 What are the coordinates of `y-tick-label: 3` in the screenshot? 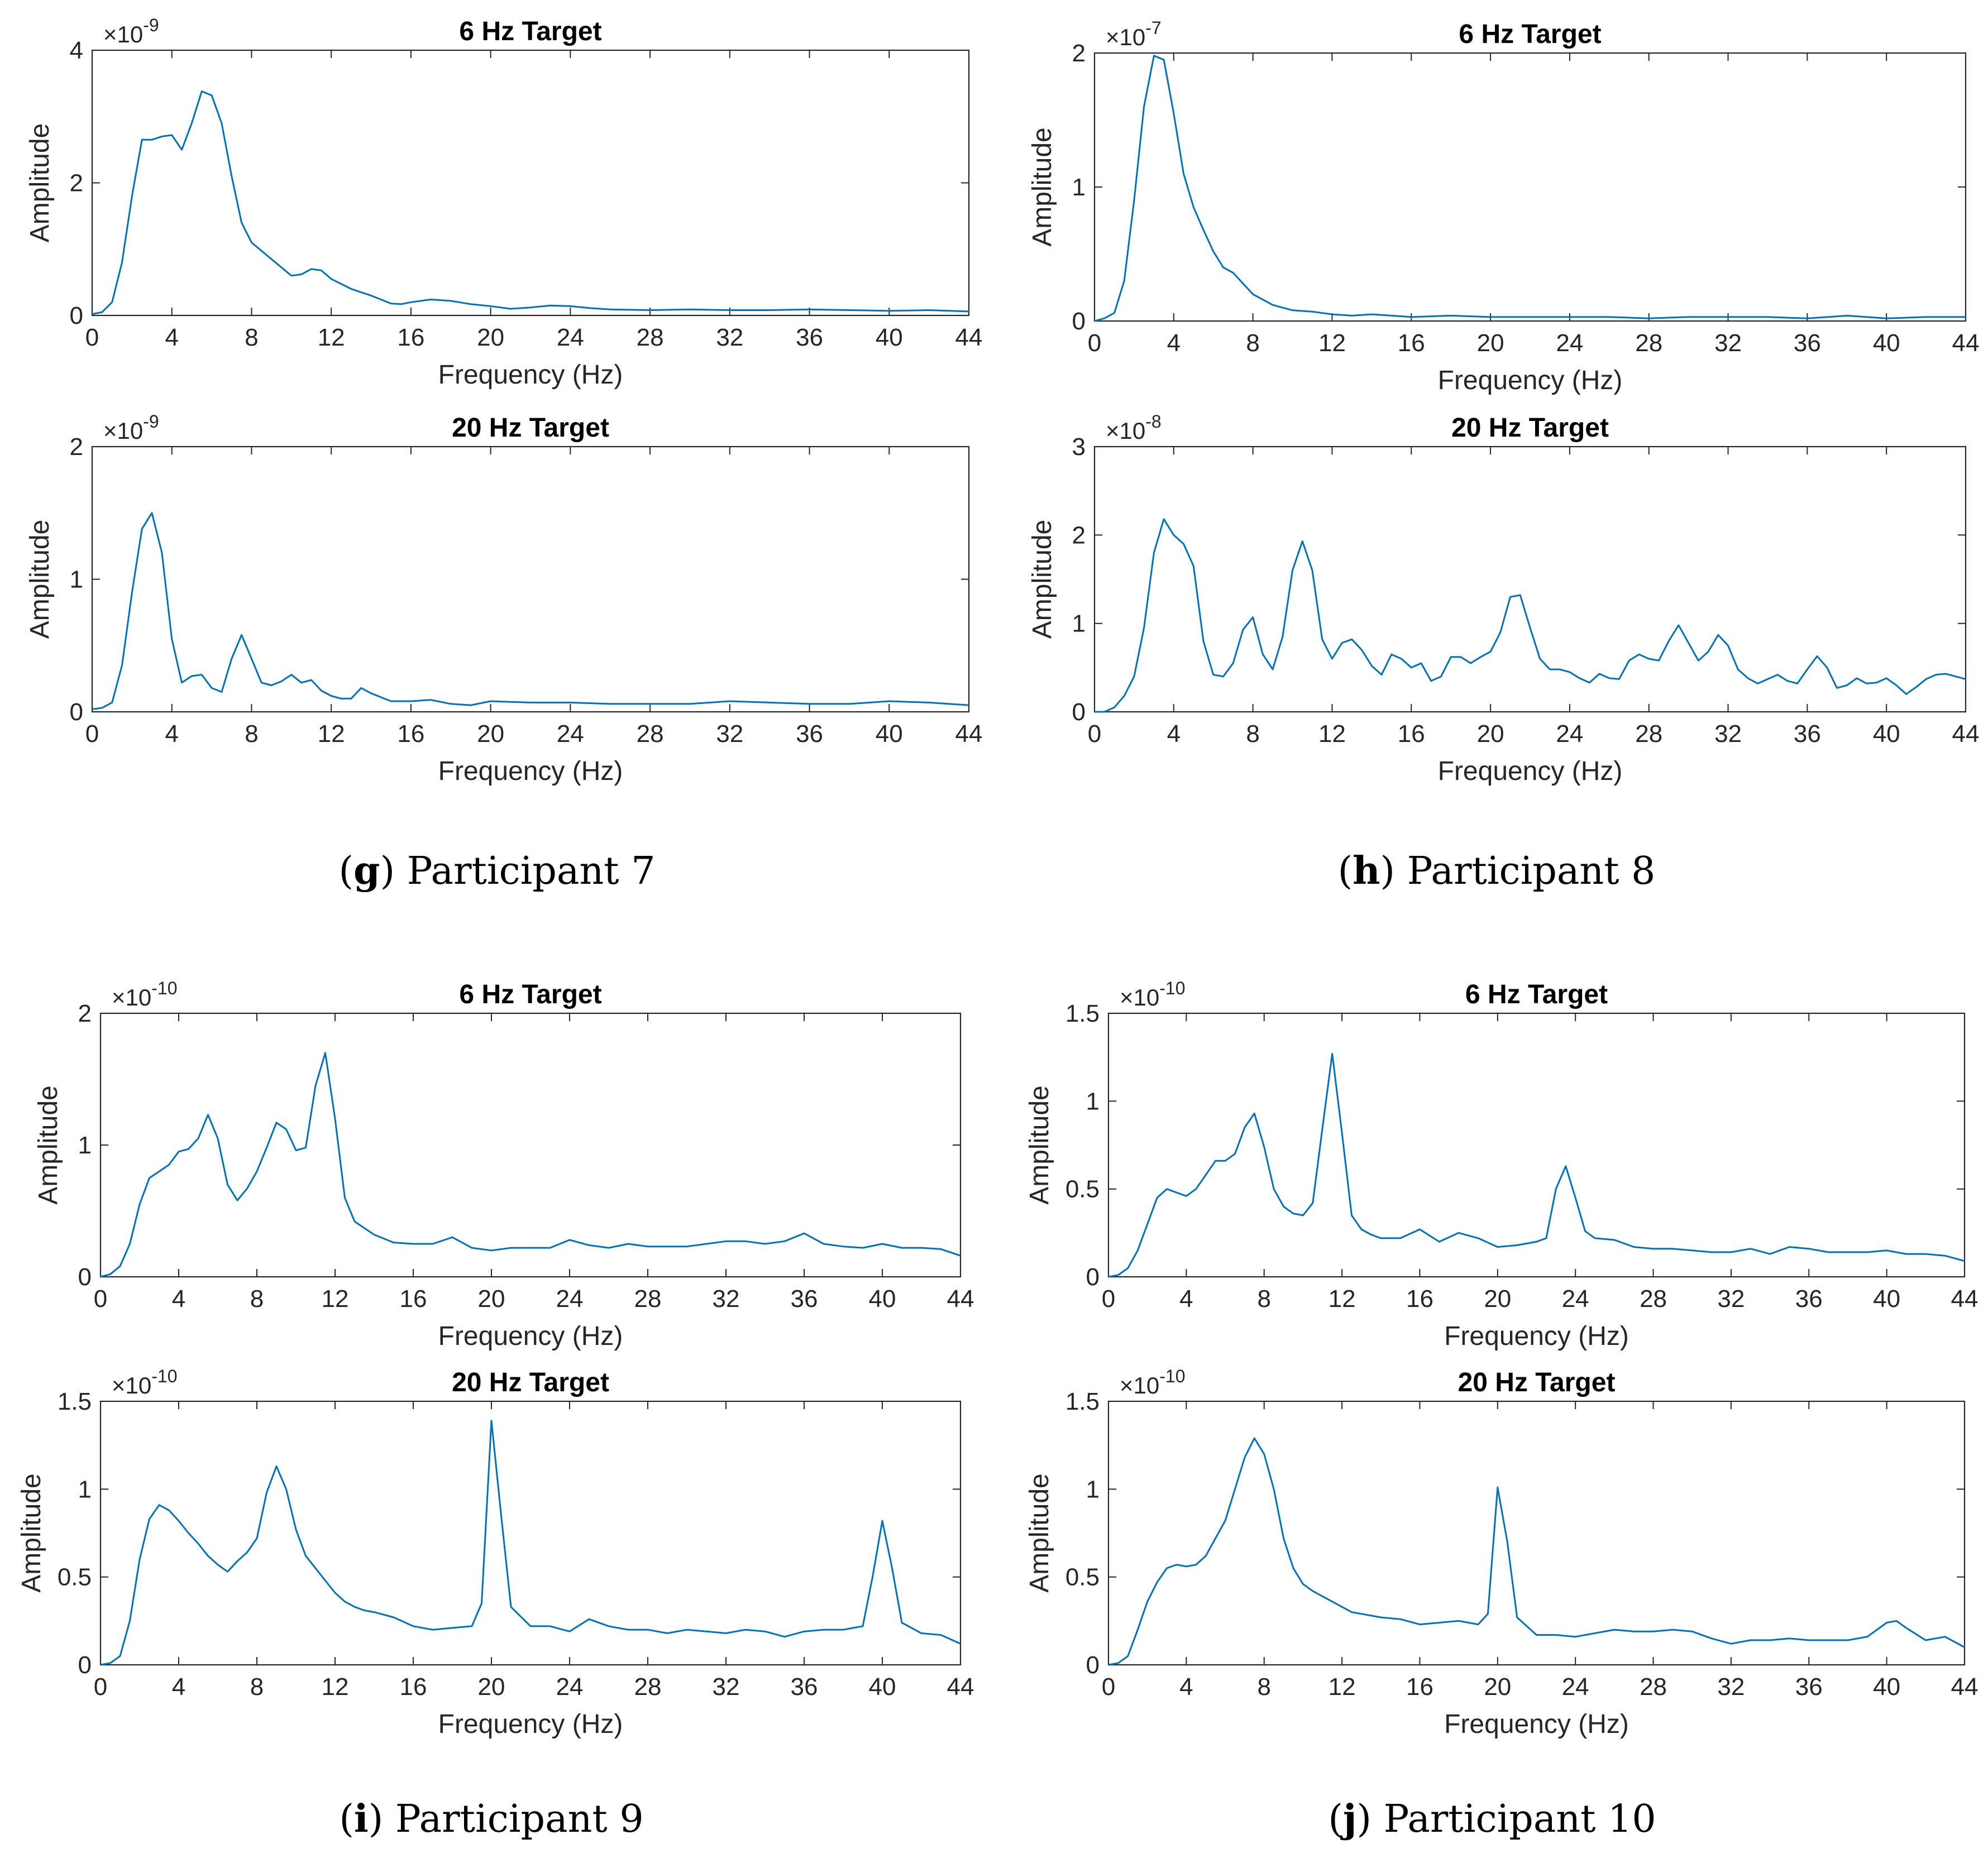 It's located at (1079, 447).